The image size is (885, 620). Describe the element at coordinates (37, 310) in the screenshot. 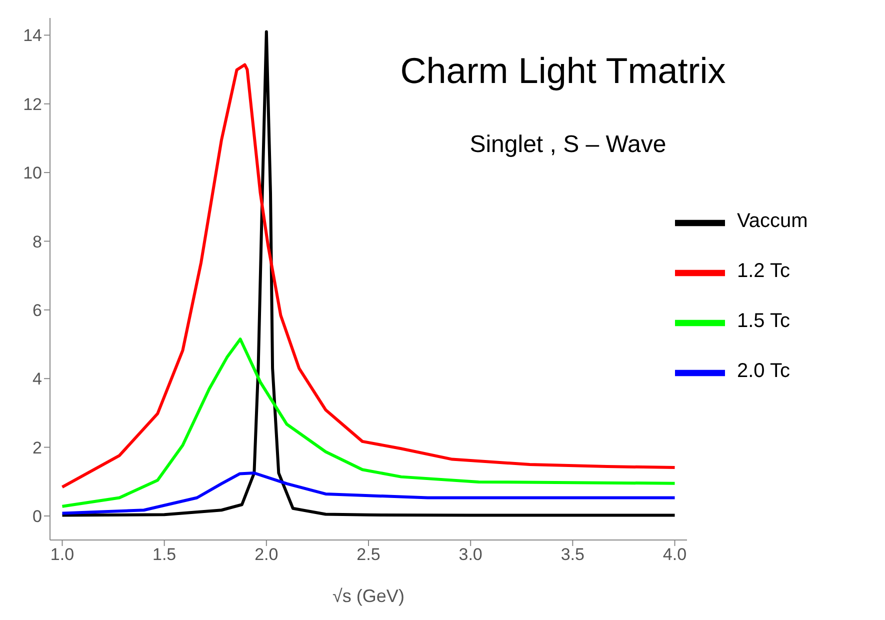

I see `y-tick-label: 6` at that location.